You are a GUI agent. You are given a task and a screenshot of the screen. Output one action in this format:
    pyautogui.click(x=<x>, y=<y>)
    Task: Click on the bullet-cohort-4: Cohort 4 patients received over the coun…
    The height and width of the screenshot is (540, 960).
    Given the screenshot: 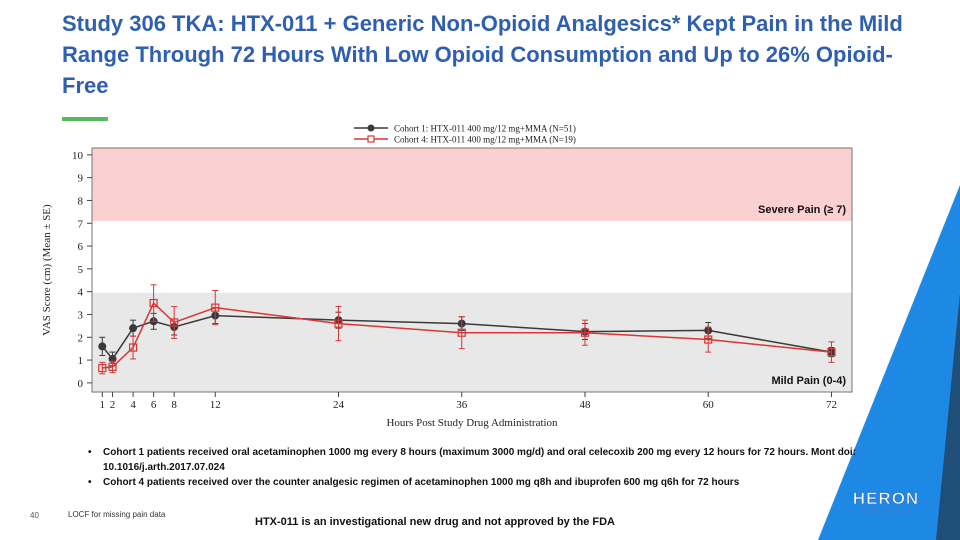 What is the action you would take?
    pyautogui.click(x=478, y=482)
    